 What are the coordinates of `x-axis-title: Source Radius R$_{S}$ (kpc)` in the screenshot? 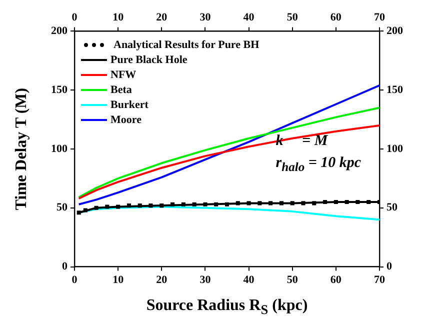 It's located at (227, 307).